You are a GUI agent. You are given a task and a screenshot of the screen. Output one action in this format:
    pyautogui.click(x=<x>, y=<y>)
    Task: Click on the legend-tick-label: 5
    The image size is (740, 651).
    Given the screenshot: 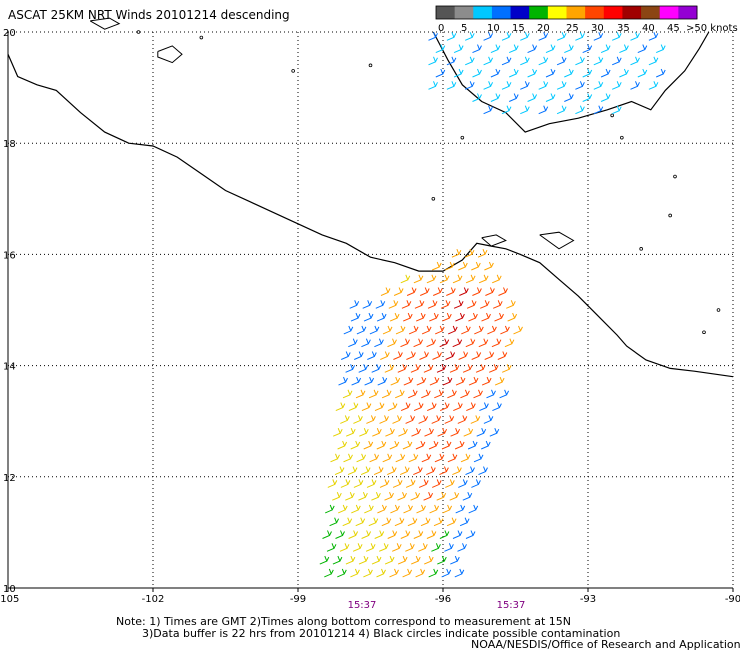 What is the action you would take?
    pyautogui.click(x=464, y=28)
    